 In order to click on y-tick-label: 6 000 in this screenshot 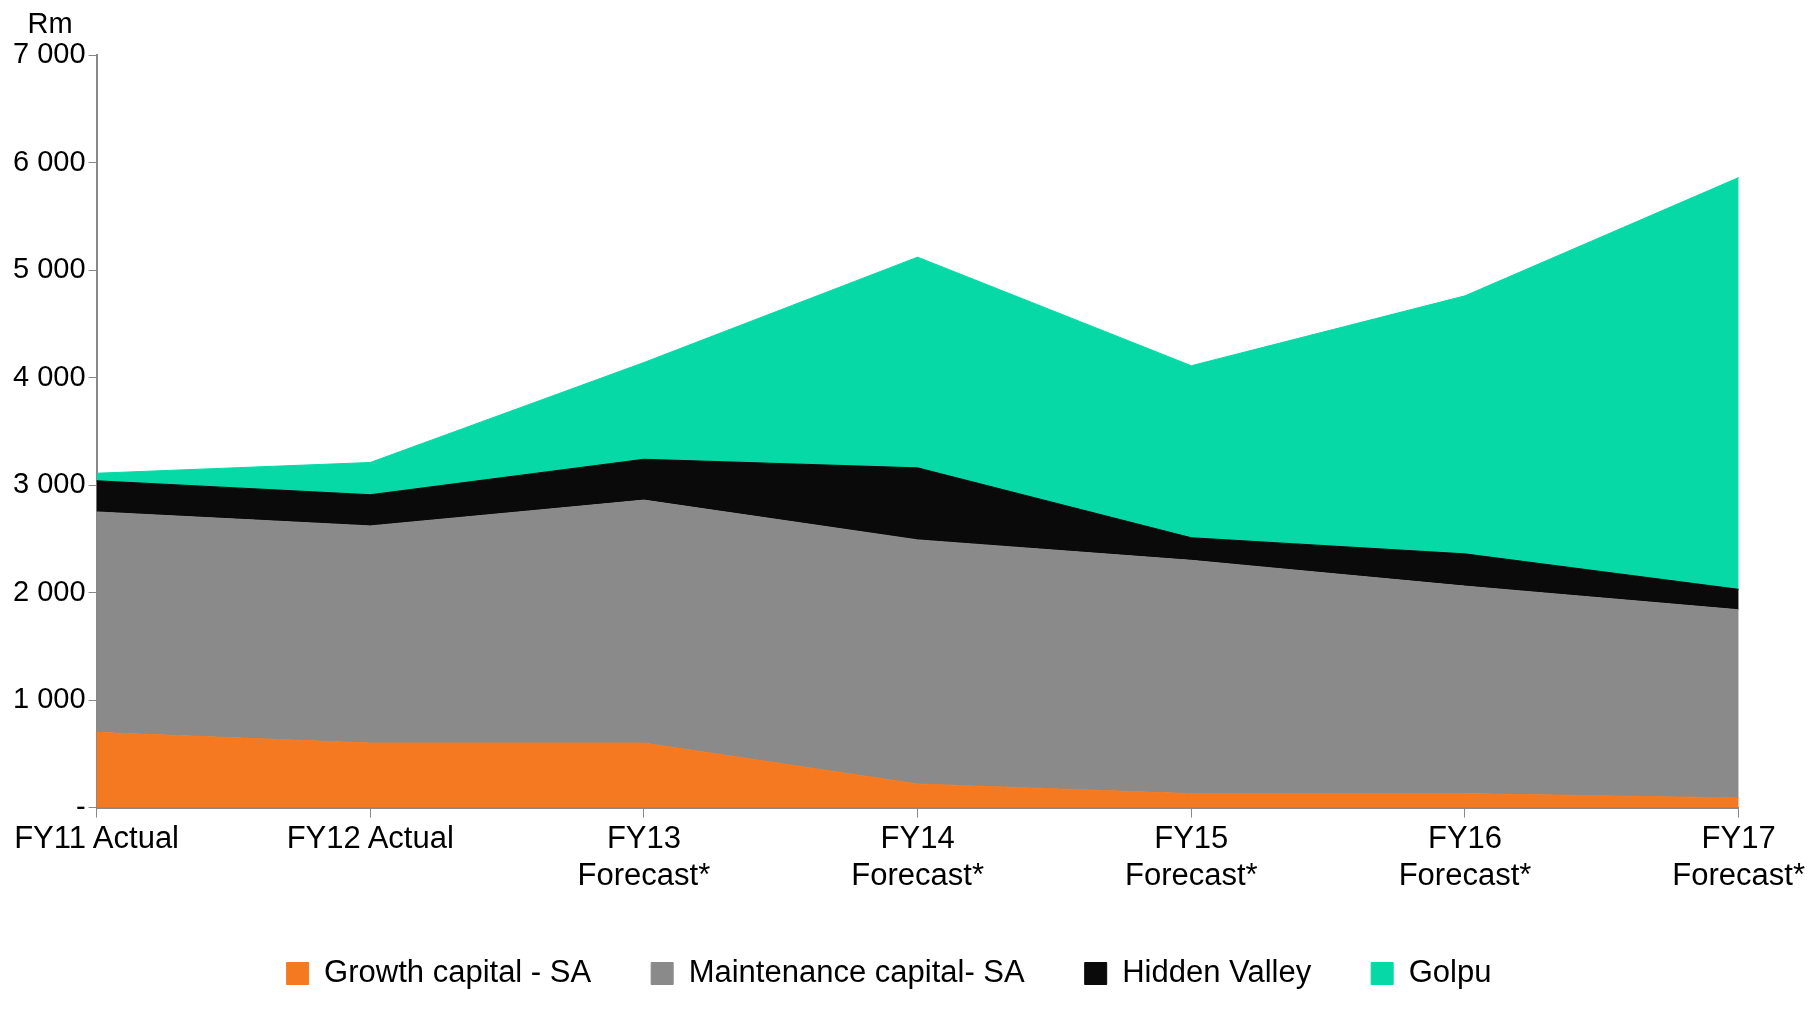, I will do `click(49, 160)`.